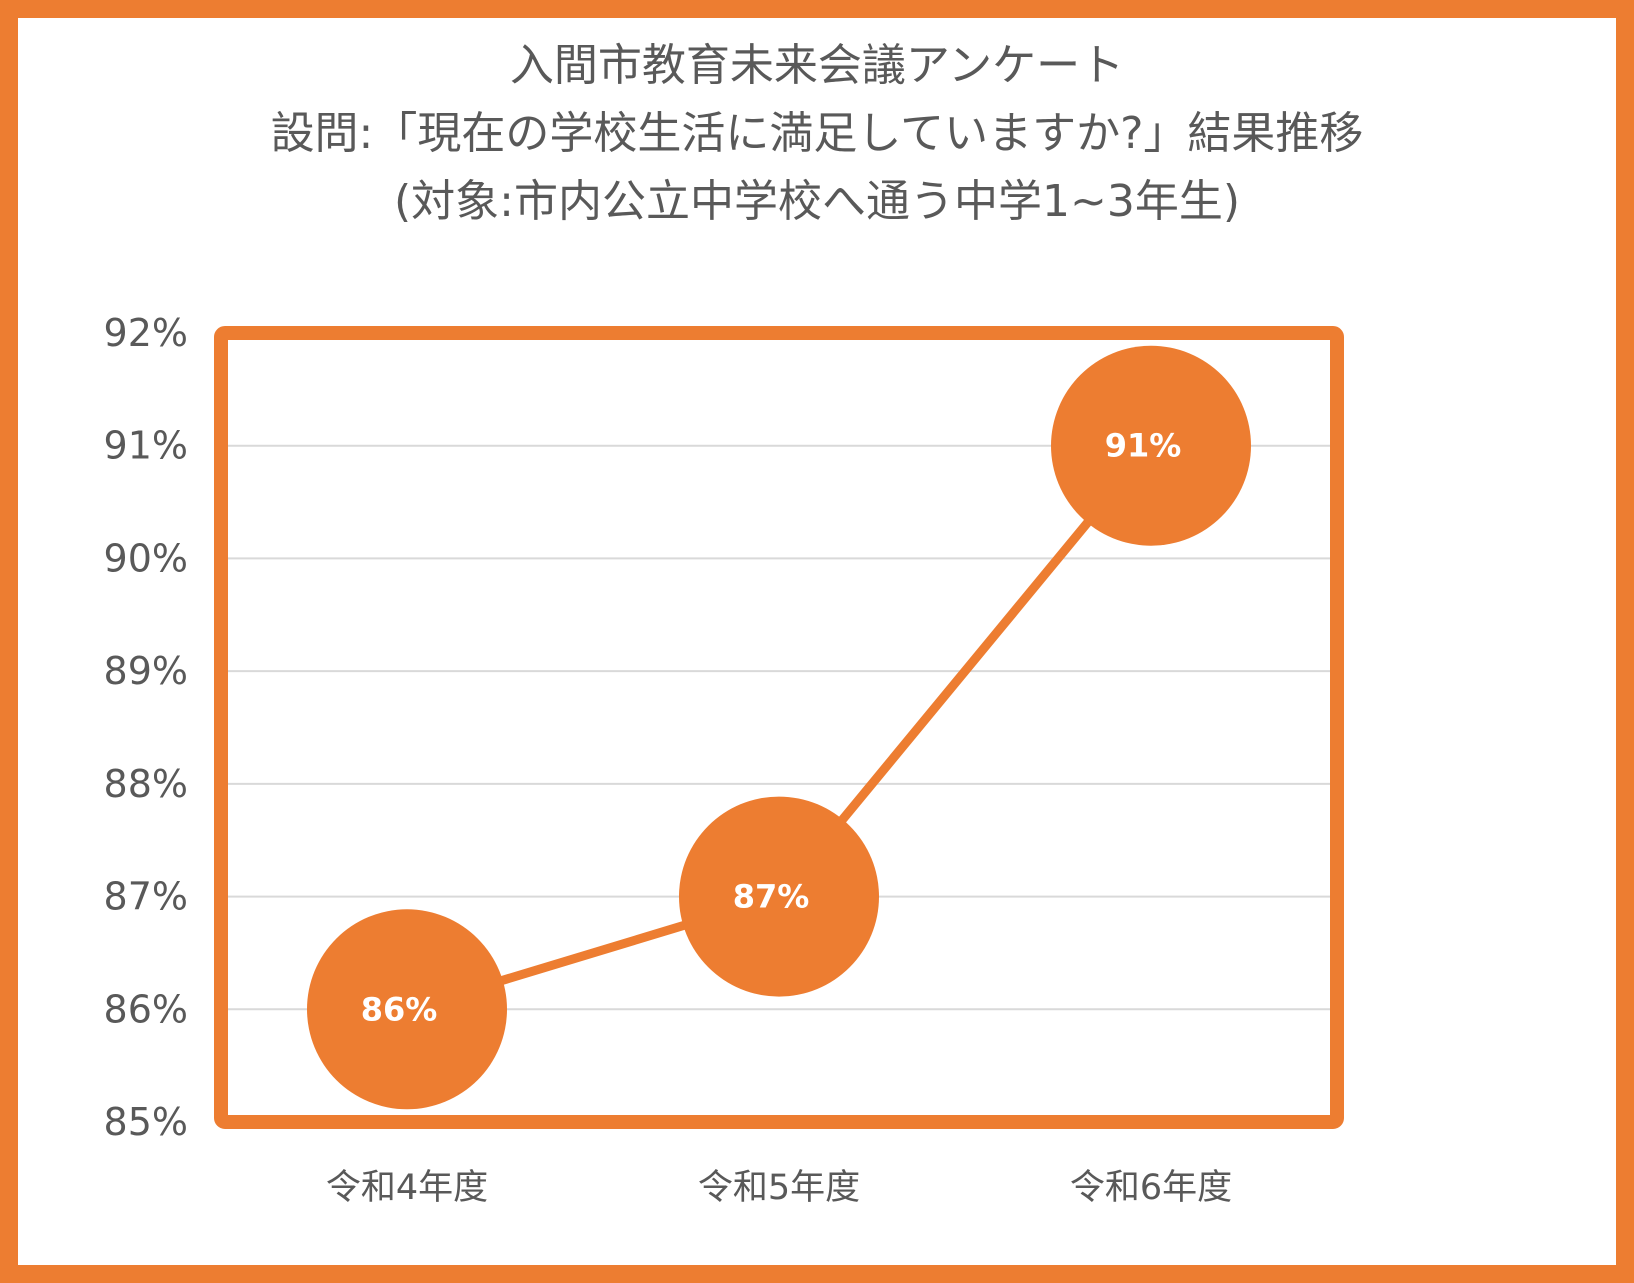 The width and height of the screenshot is (1634, 1283). What do you see at coordinates (399, 1009) in the screenshot?
I see `data-label: 86%` at bounding box center [399, 1009].